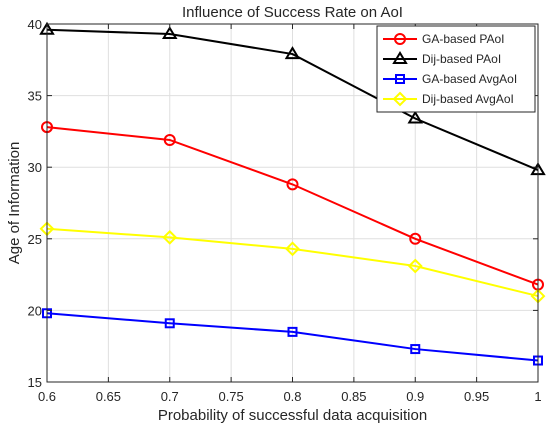 The image size is (550, 438). Describe the element at coordinates (35, 382) in the screenshot. I see `y-tick-label: 15` at that location.